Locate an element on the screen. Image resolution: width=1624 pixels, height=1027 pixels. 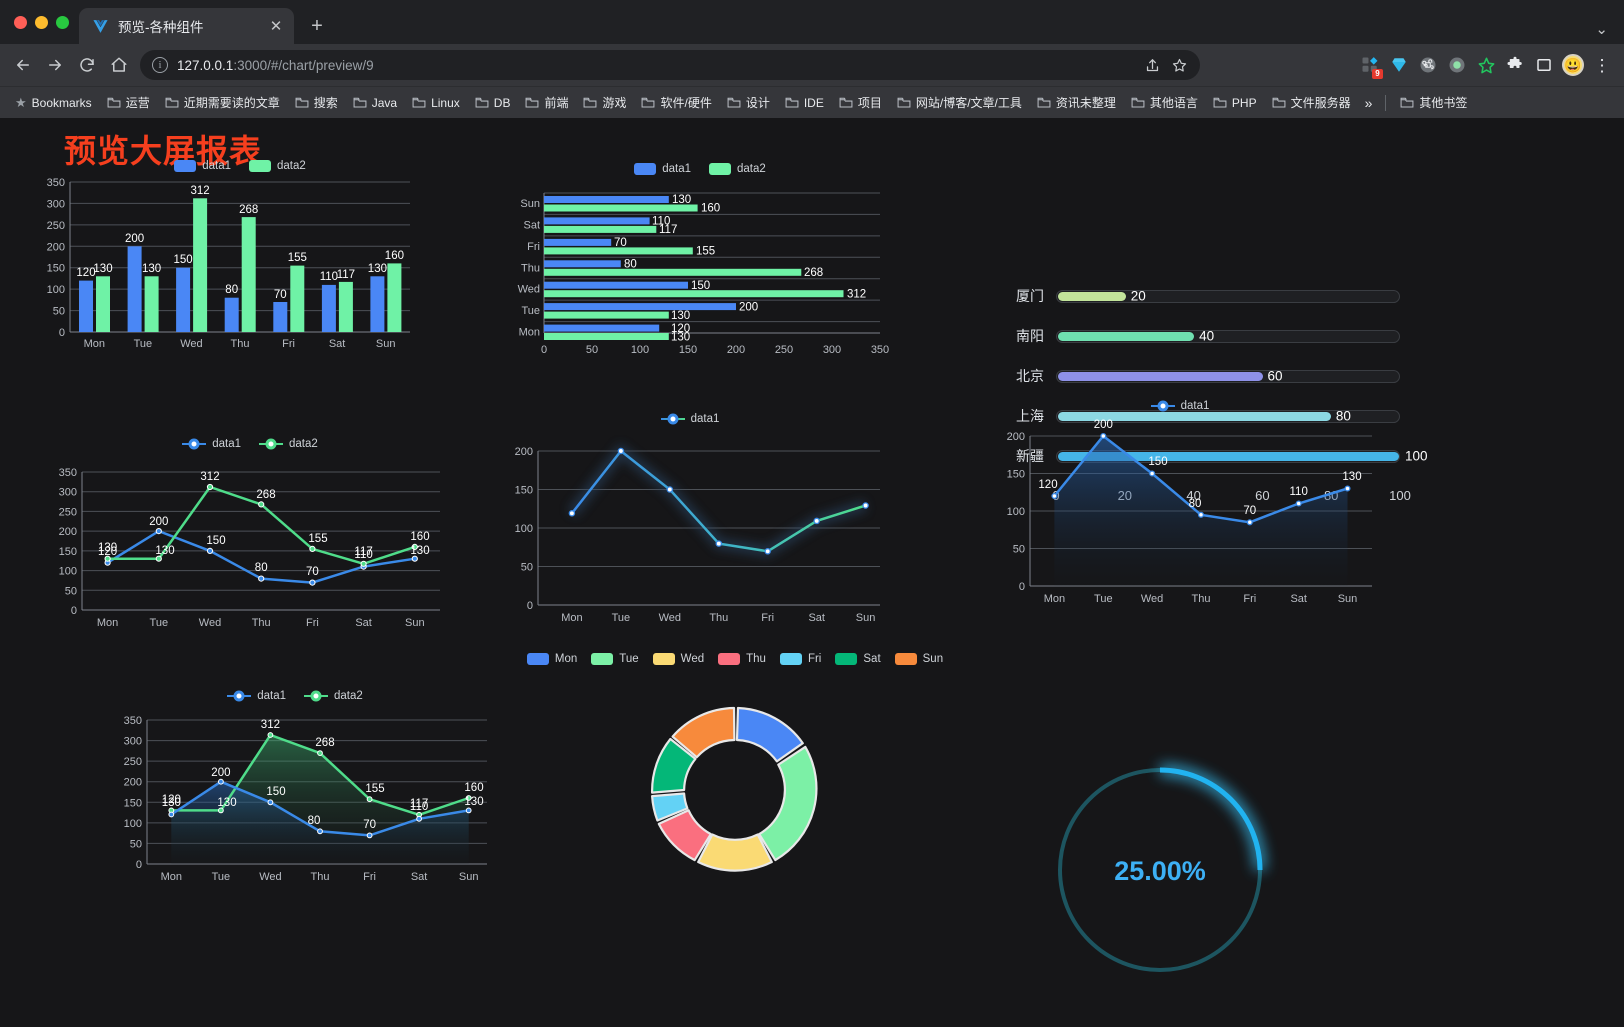
progress-track: 100 is located at coordinates (1242, 456).